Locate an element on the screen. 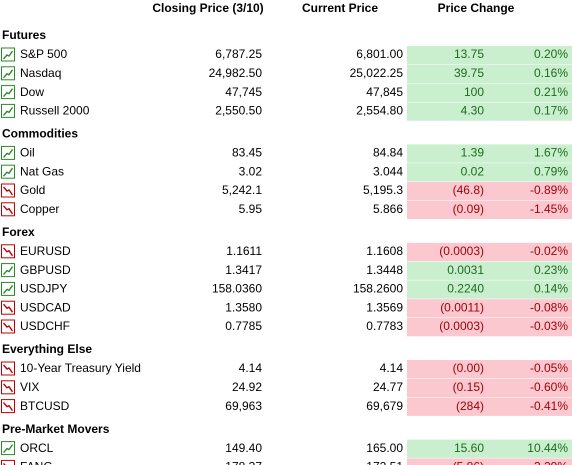 This screenshot has height=465, width=572. change-value: 4.30 is located at coordinates (473, 111).